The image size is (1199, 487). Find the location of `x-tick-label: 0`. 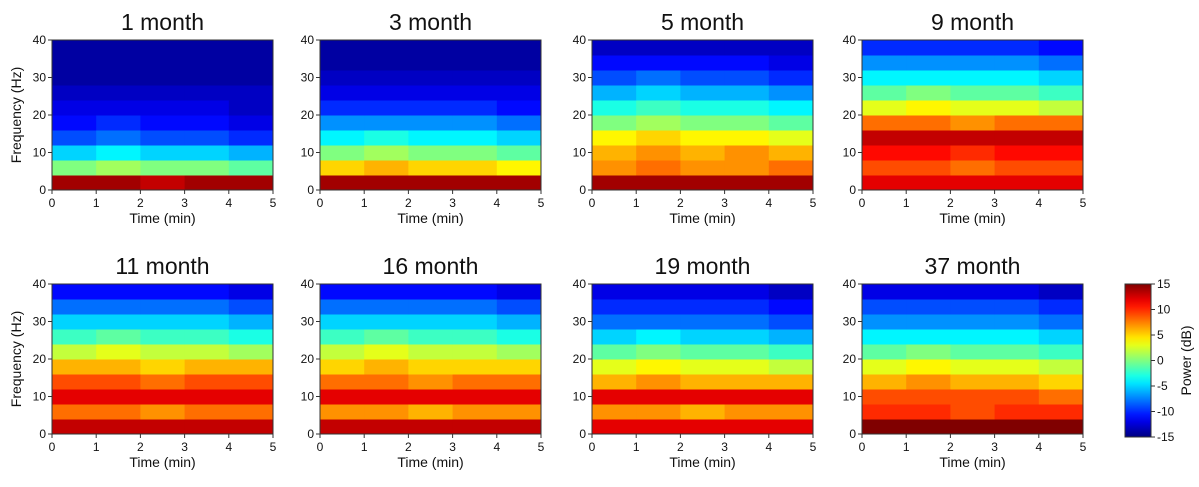

x-tick-label: 0 is located at coordinates (52, 203).